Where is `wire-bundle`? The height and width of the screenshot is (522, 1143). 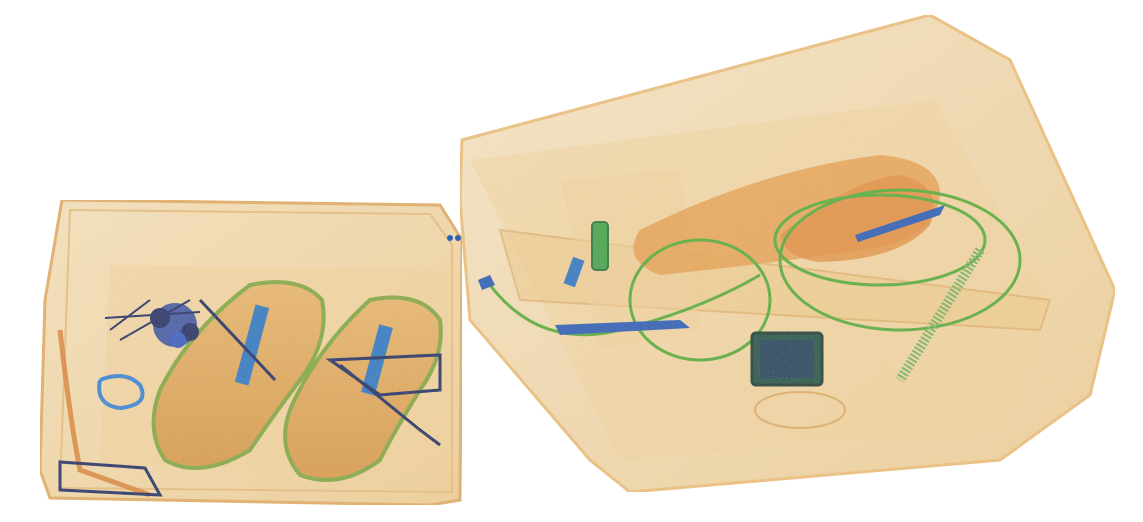 wire-bundle is located at coordinates (152, 323).